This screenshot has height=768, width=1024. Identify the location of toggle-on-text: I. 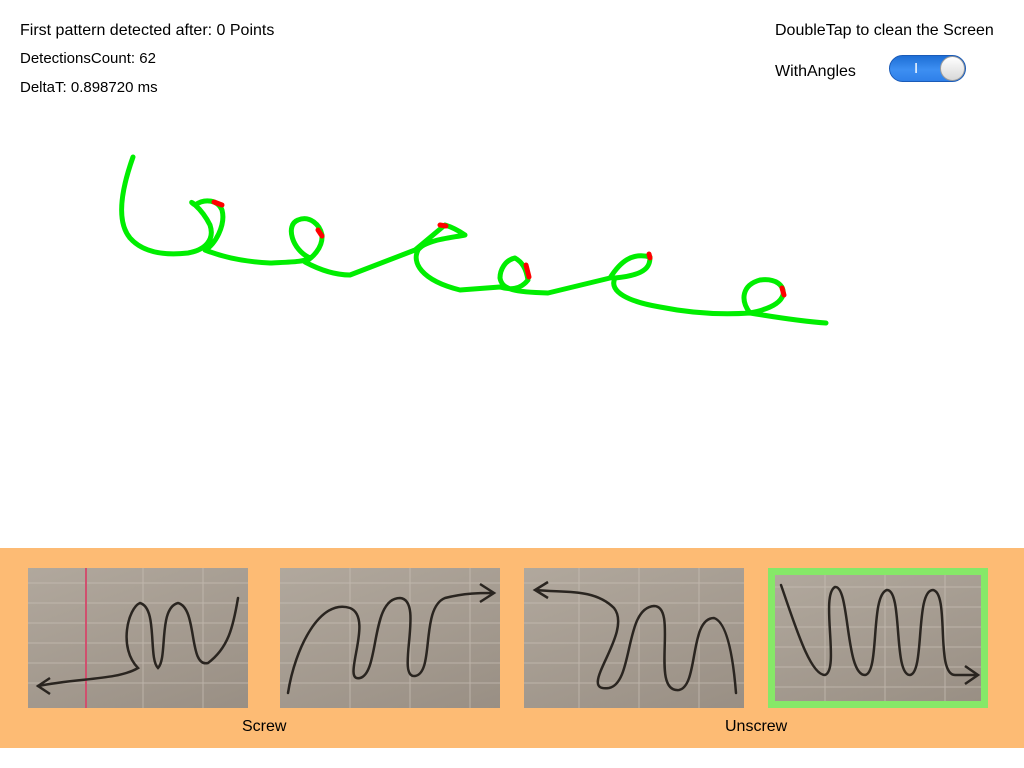
(916, 68).